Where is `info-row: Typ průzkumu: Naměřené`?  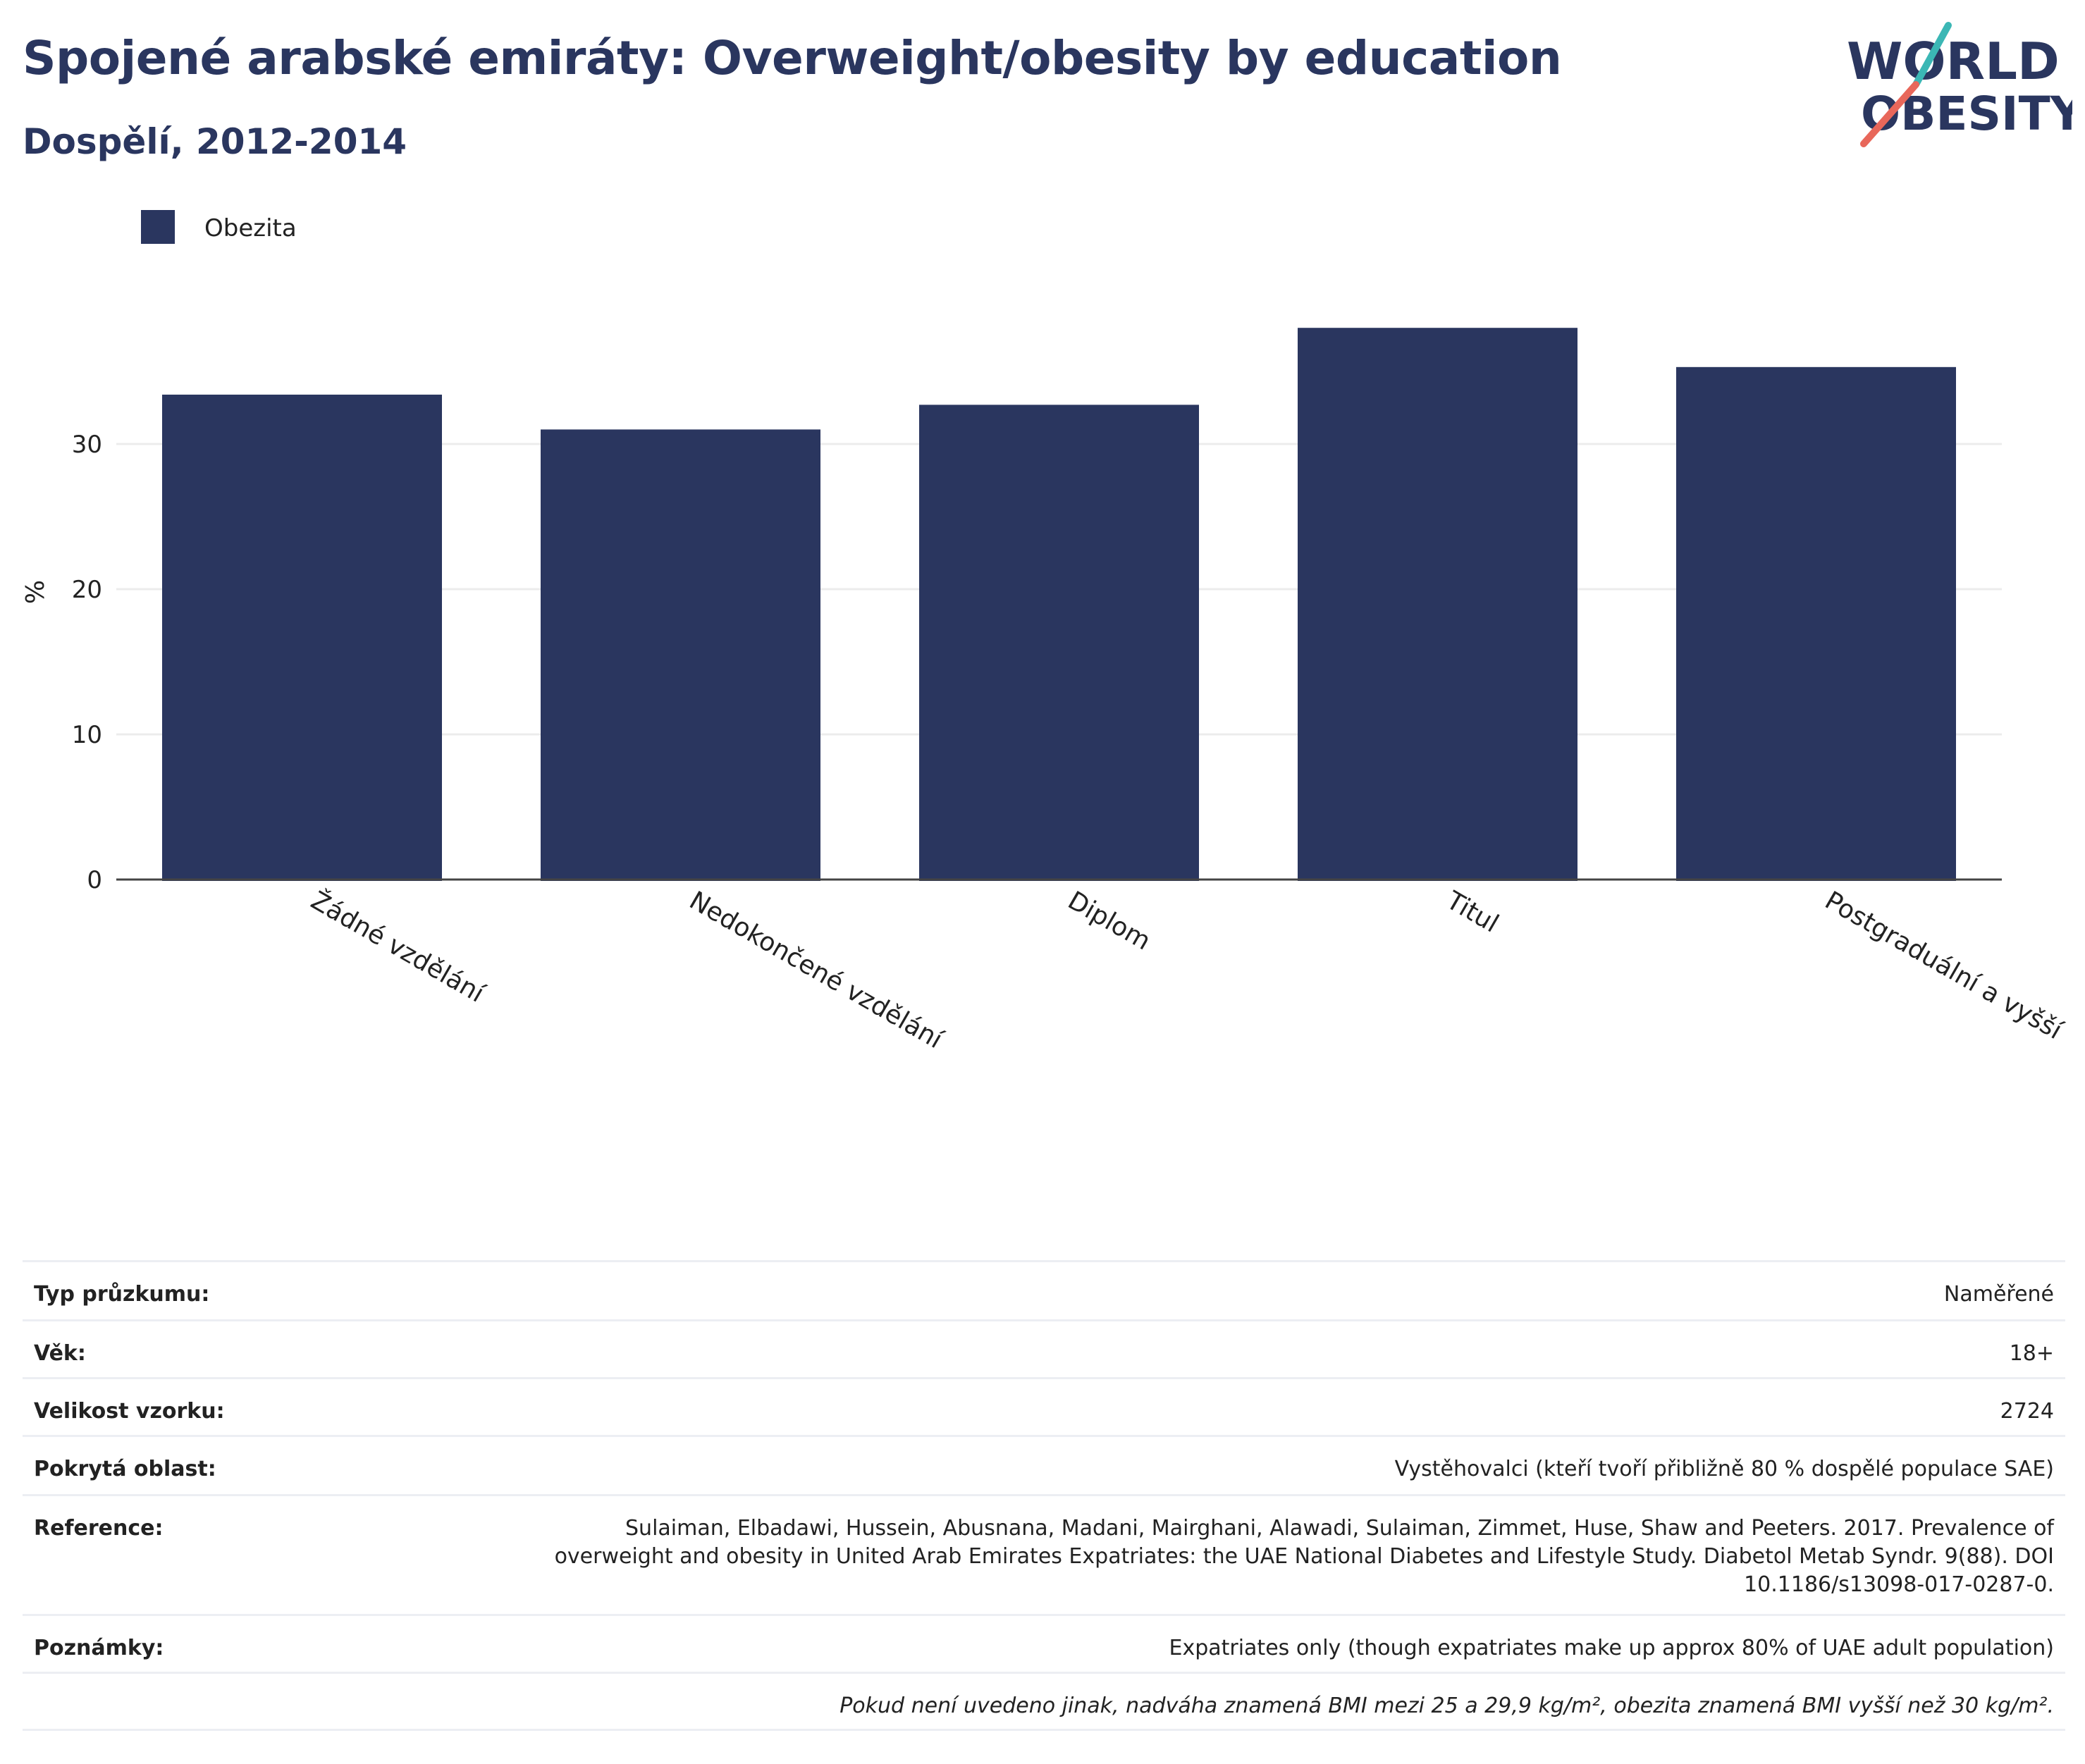
info-row: Typ průzkumu: Naměřené is located at coordinates (1044, 1289).